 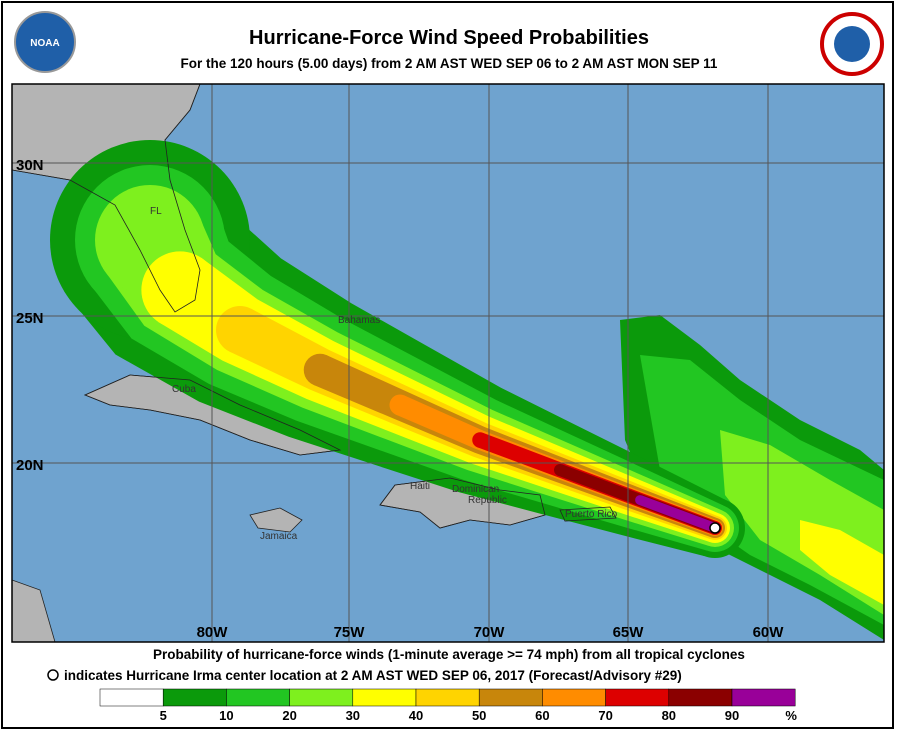 I want to click on lon-label: 70W, so click(x=490, y=632).